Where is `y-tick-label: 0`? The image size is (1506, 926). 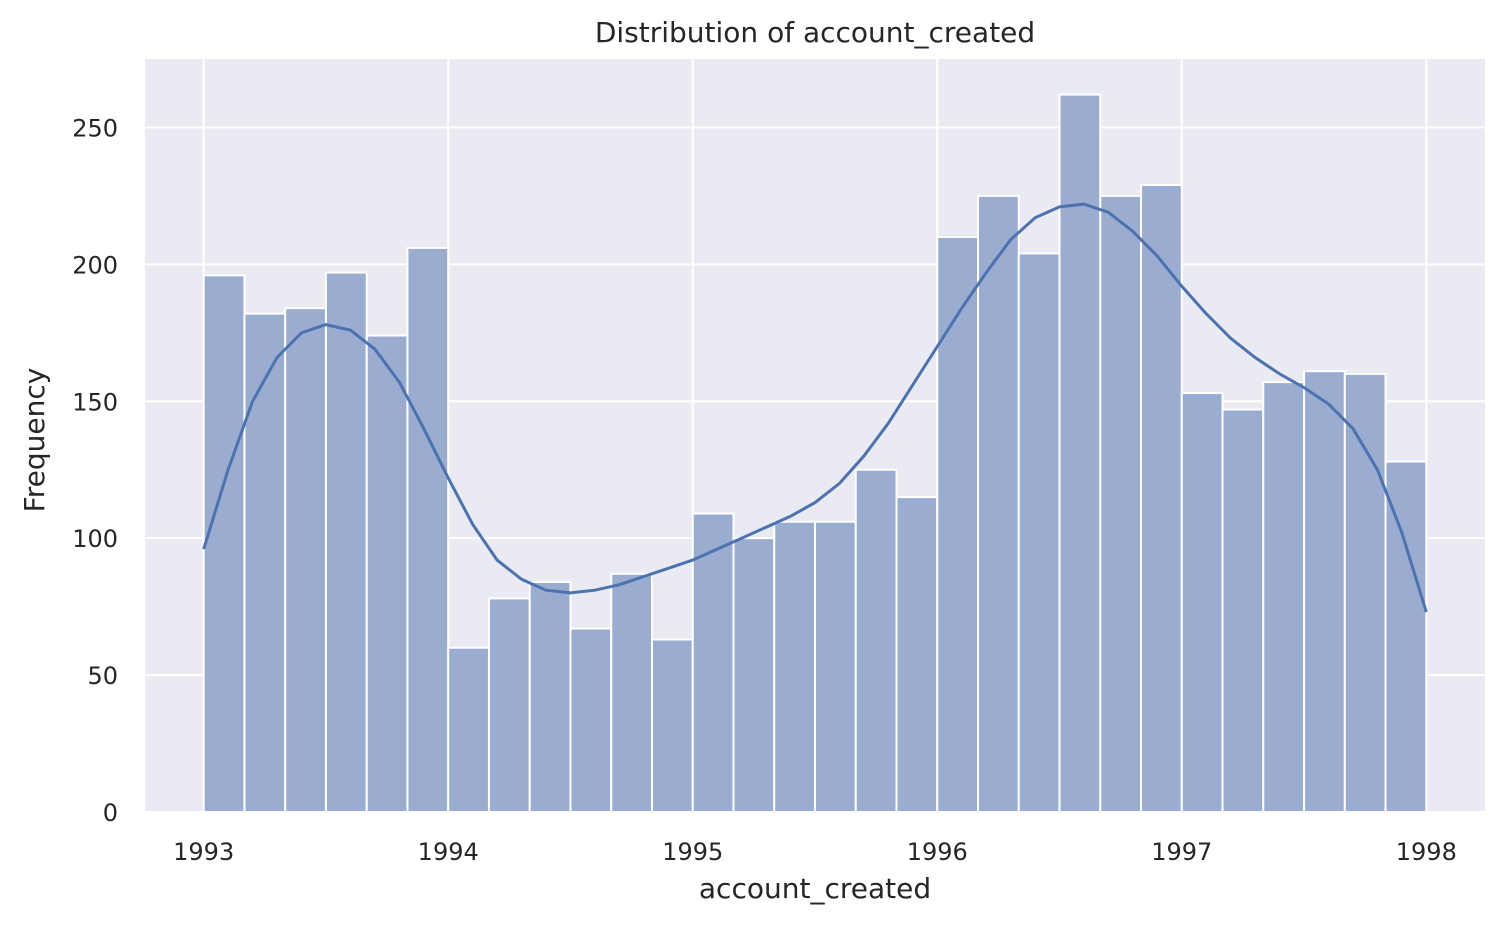
y-tick-label: 0 is located at coordinates (110, 813).